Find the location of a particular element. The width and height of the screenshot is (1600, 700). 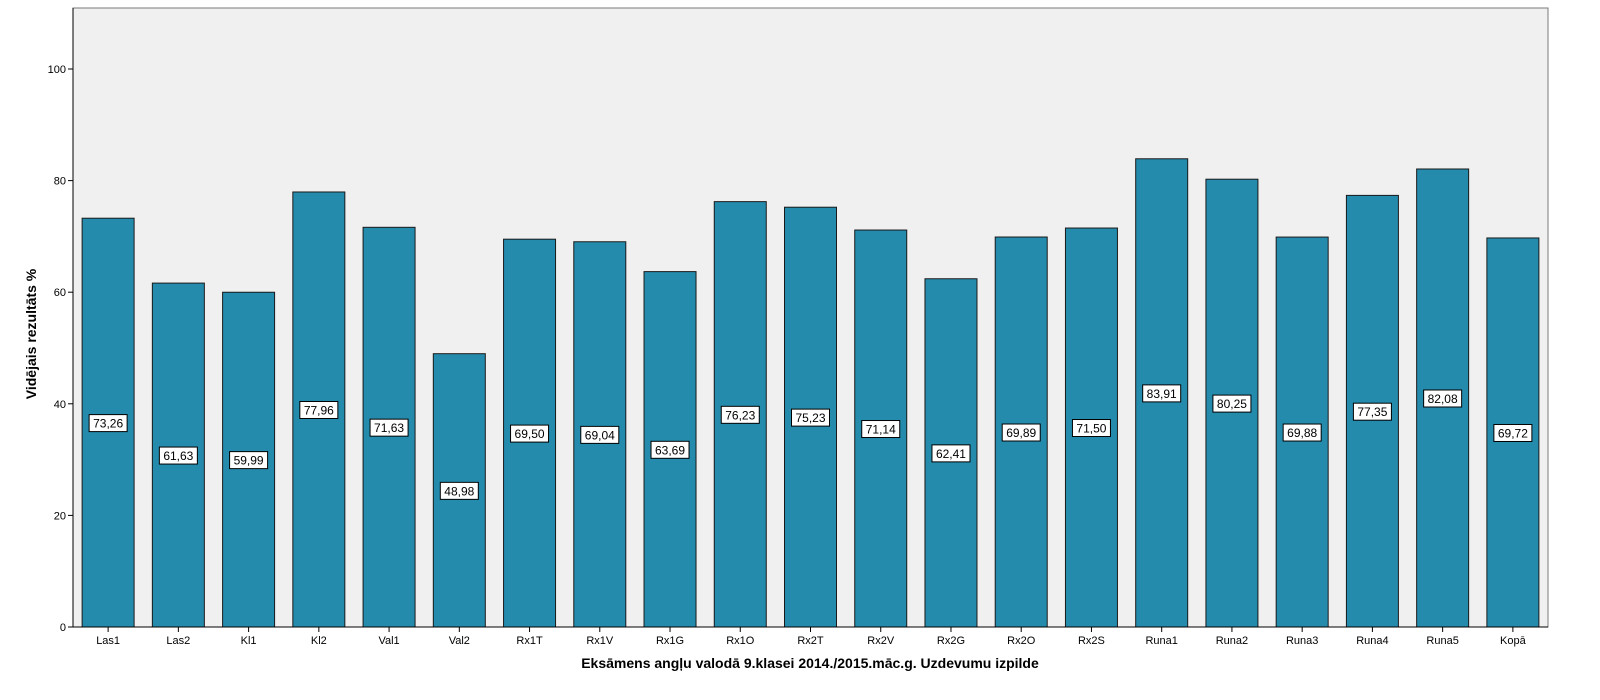

data-label: 82,08 is located at coordinates (1443, 399).